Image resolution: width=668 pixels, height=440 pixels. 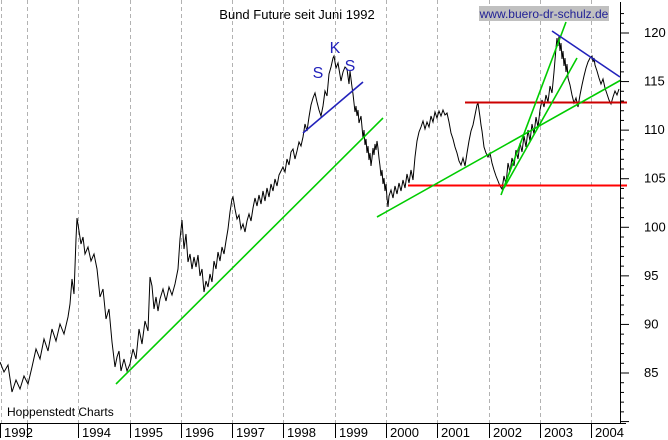 What do you see at coordinates (60, 412) in the screenshot?
I see `brand-label: Hoppenstedt Charts` at bounding box center [60, 412].